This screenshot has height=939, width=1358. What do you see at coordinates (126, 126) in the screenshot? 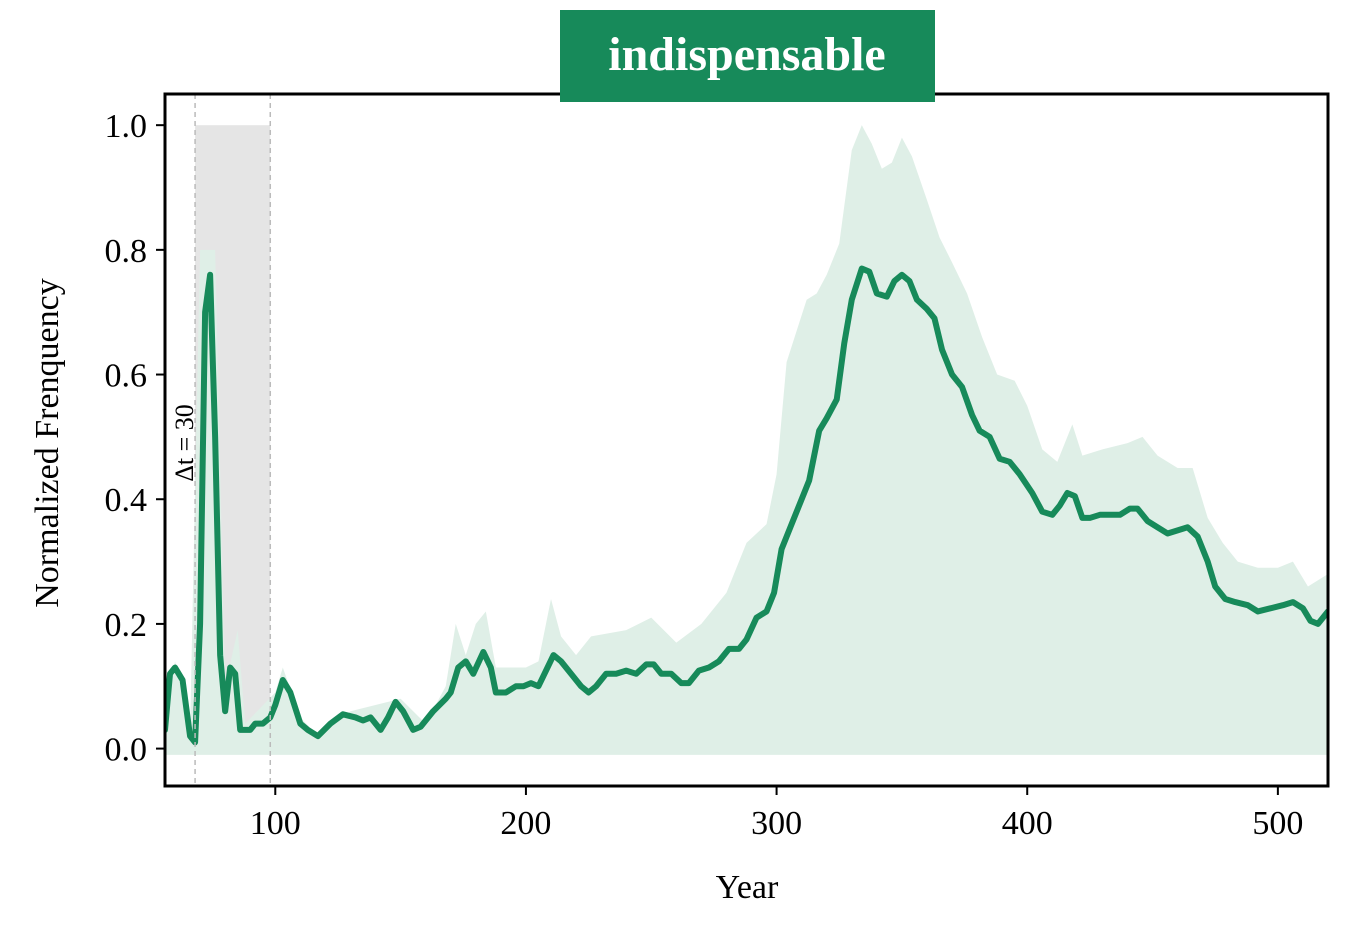
I see `y-tick-label: 1.0` at bounding box center [126, 126].